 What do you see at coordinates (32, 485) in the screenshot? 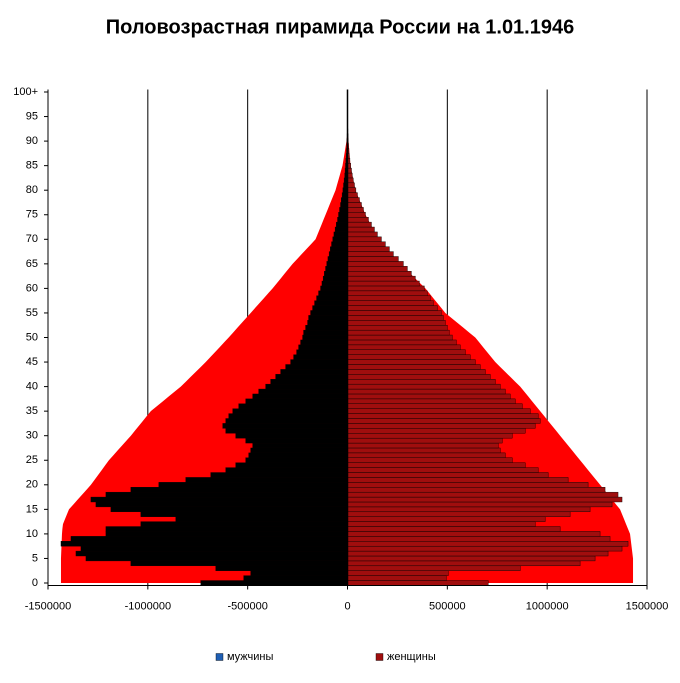
I see `y-tick-label: 20` at bounding box center [32, 485].